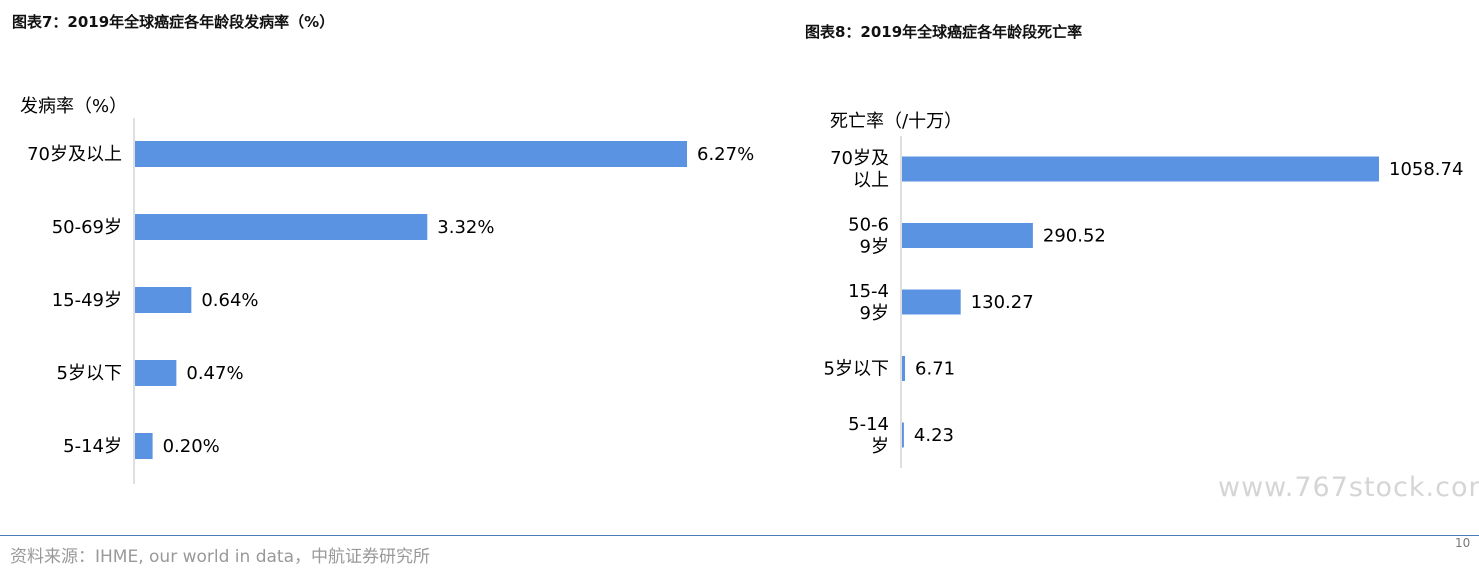 The image size is (1479, 576). What do you see at coordinates (871, 180) in the screenshot?
I see `category-label-0: 以上` at bounding box center [871, 180].